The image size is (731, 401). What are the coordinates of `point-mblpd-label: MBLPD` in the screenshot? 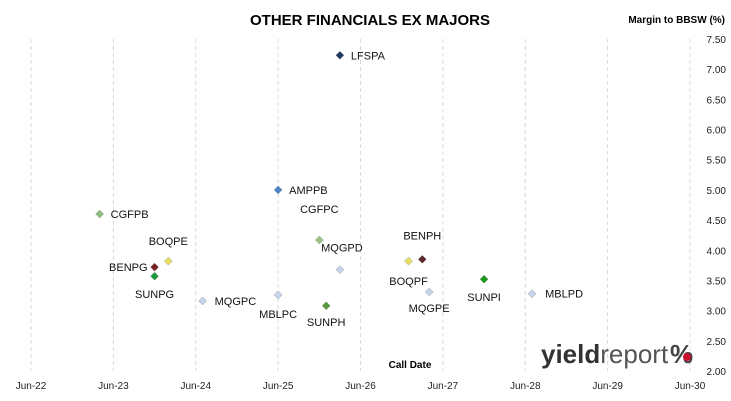 It's located at (564, 295).